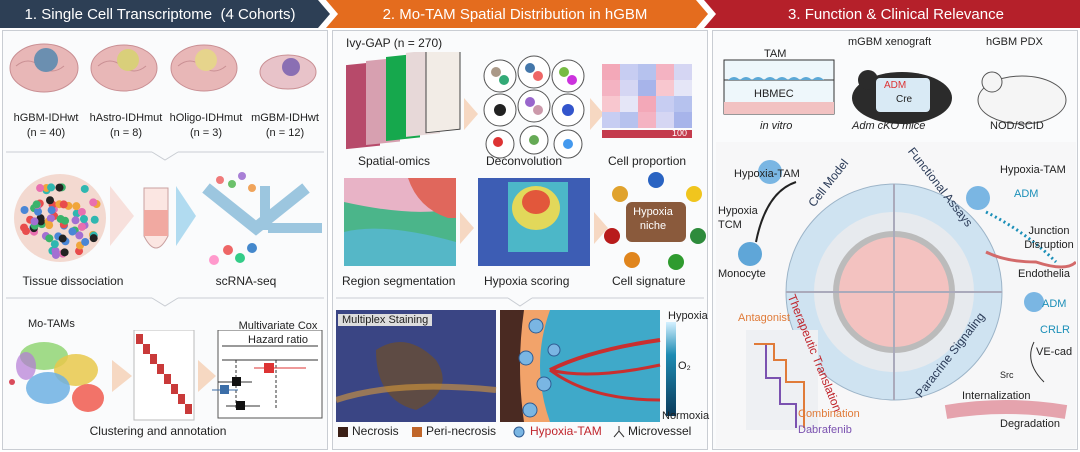 The height and width of the screenshot is (452, 1080). What do you see at coordinates (126, 118) in the screenshot?
I see `cohort-name-1: hAstro-IDHmut` at bounding box center [126, 118].